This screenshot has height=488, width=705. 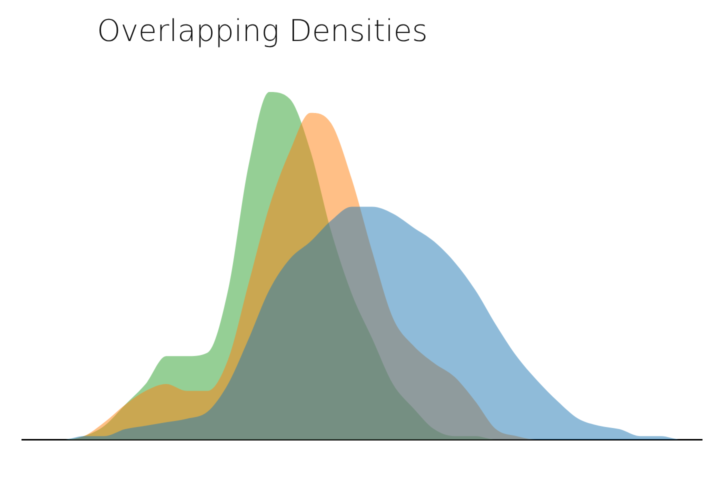 I want to click on chart-title: Overlapping Densities, so click(x=262, y=31).